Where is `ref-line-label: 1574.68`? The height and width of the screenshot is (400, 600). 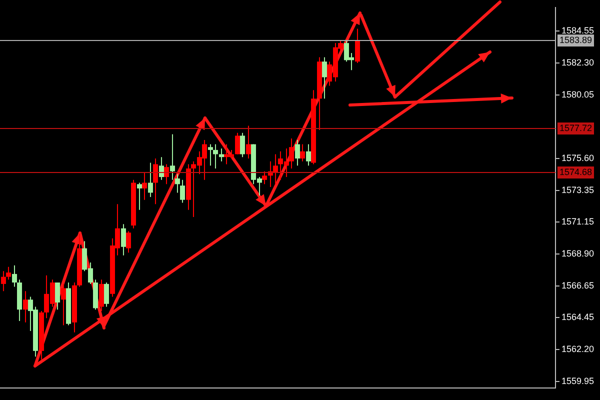 ref-line-label: 1574.68 is located at coordinates (575, 171).